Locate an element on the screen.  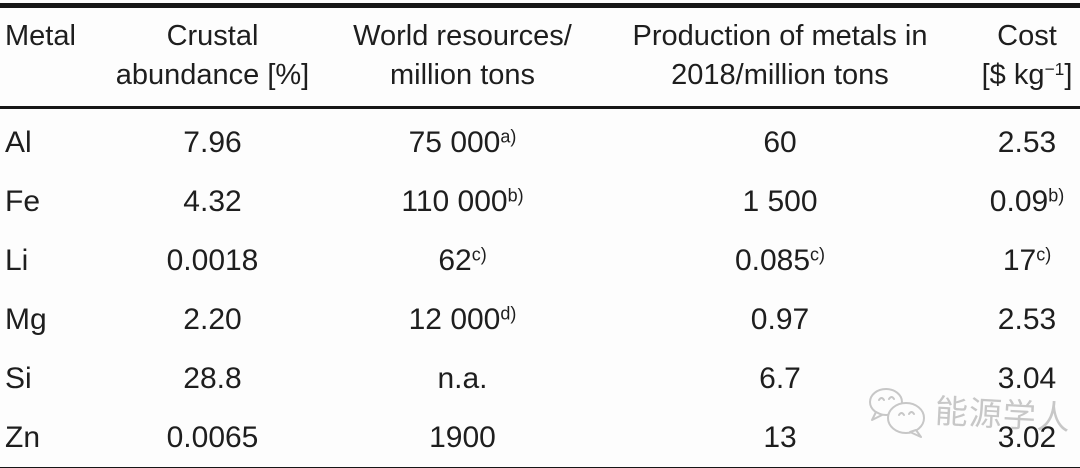
col-header-label: Crustal is located at coordinates (212, 36).